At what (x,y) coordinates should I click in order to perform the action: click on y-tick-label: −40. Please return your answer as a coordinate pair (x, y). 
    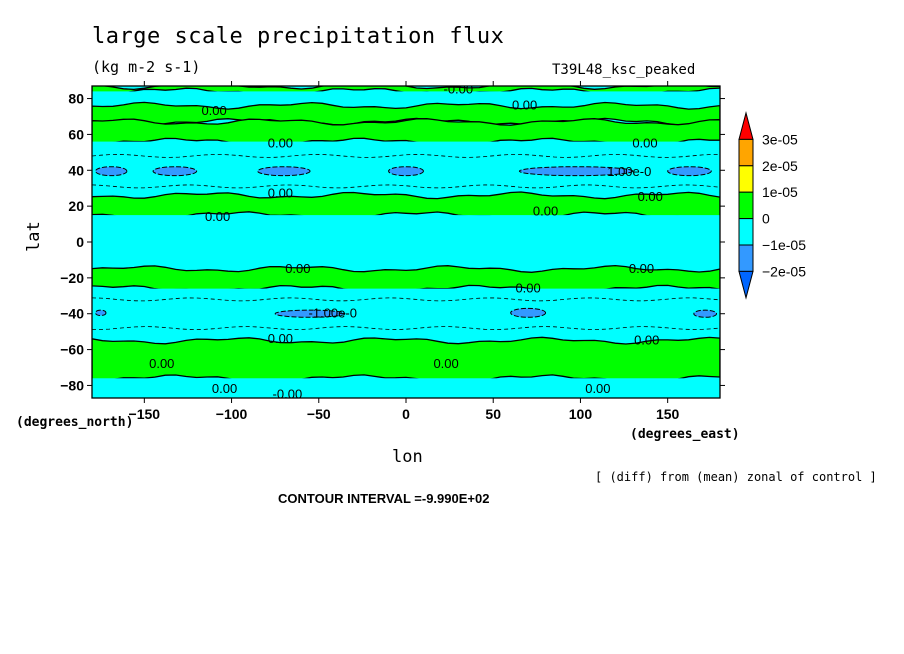
    Looking at the image, I should click on (72, 314).